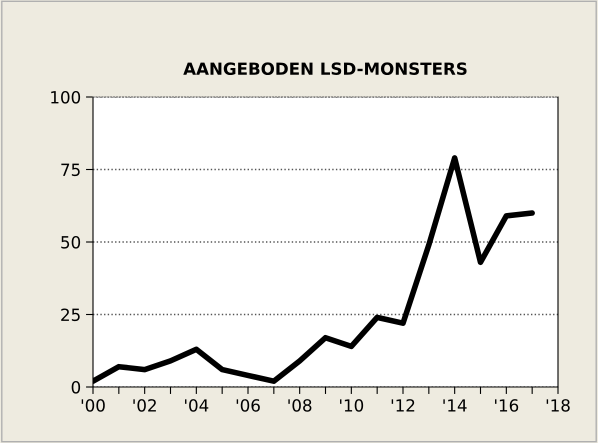 Image resolution: width=598 pixels, height=443 pixels. I want to click on y-tick-label: 0, so click(76, 387).